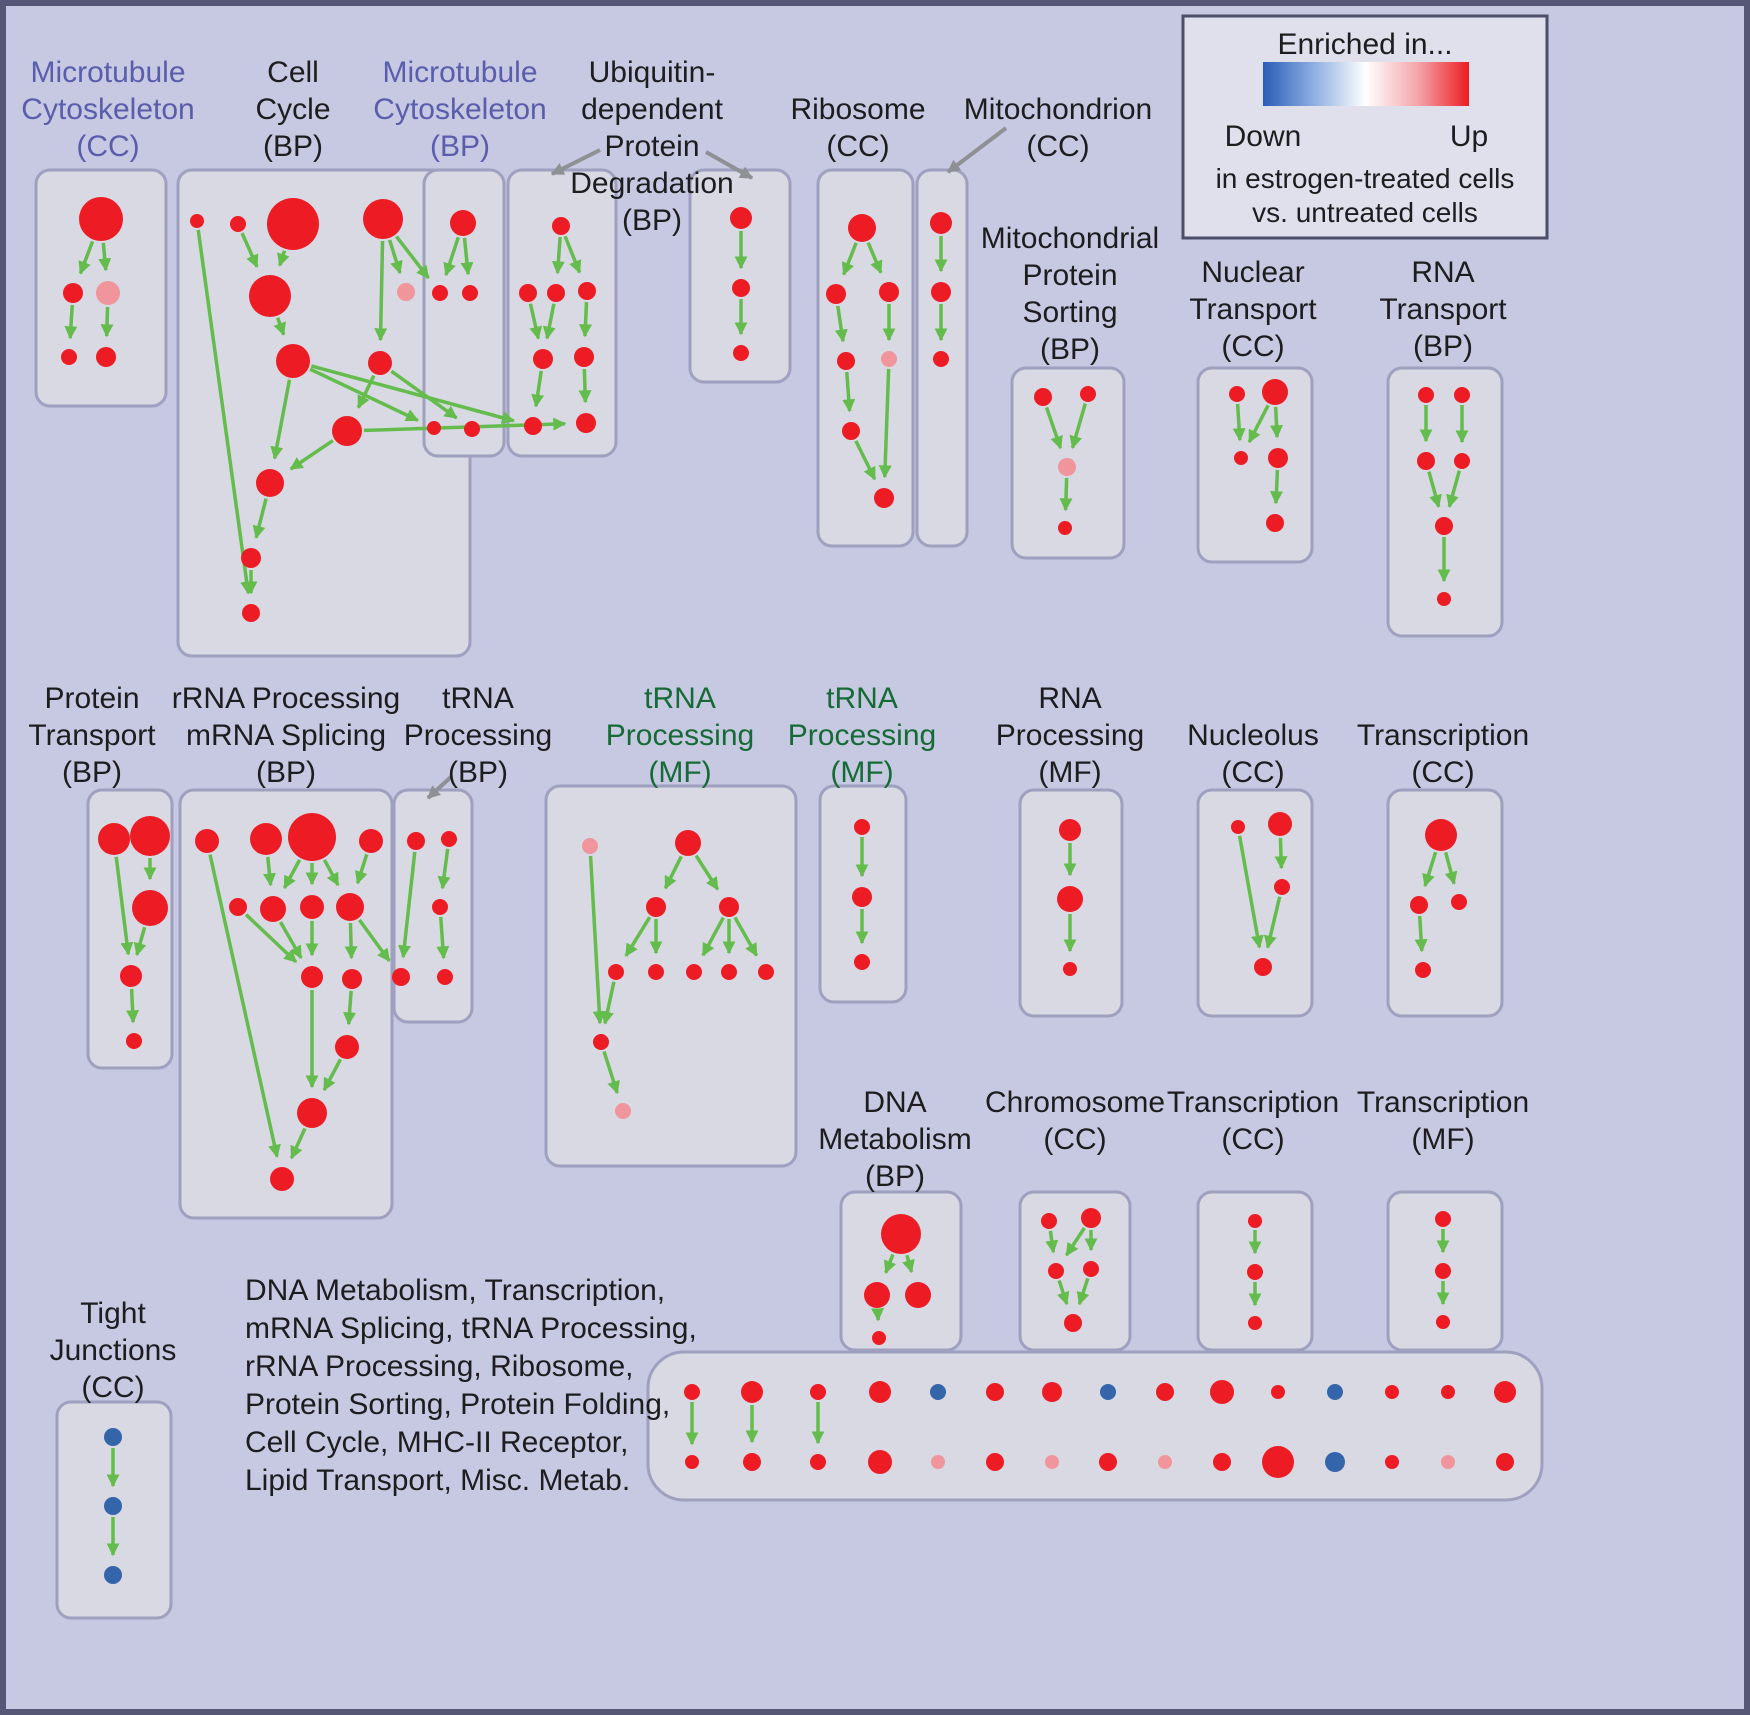 The height and width of the screenshot is (1715, 1750). I want to click on cluster-label-line: (CC), so click(1252, 772).